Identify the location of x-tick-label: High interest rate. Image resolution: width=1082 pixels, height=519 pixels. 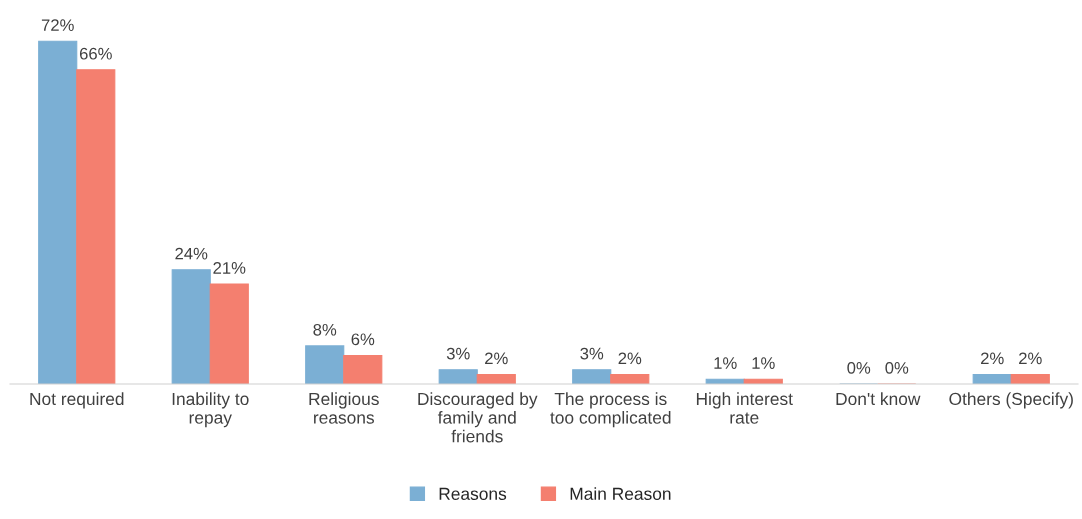
(744, 408).